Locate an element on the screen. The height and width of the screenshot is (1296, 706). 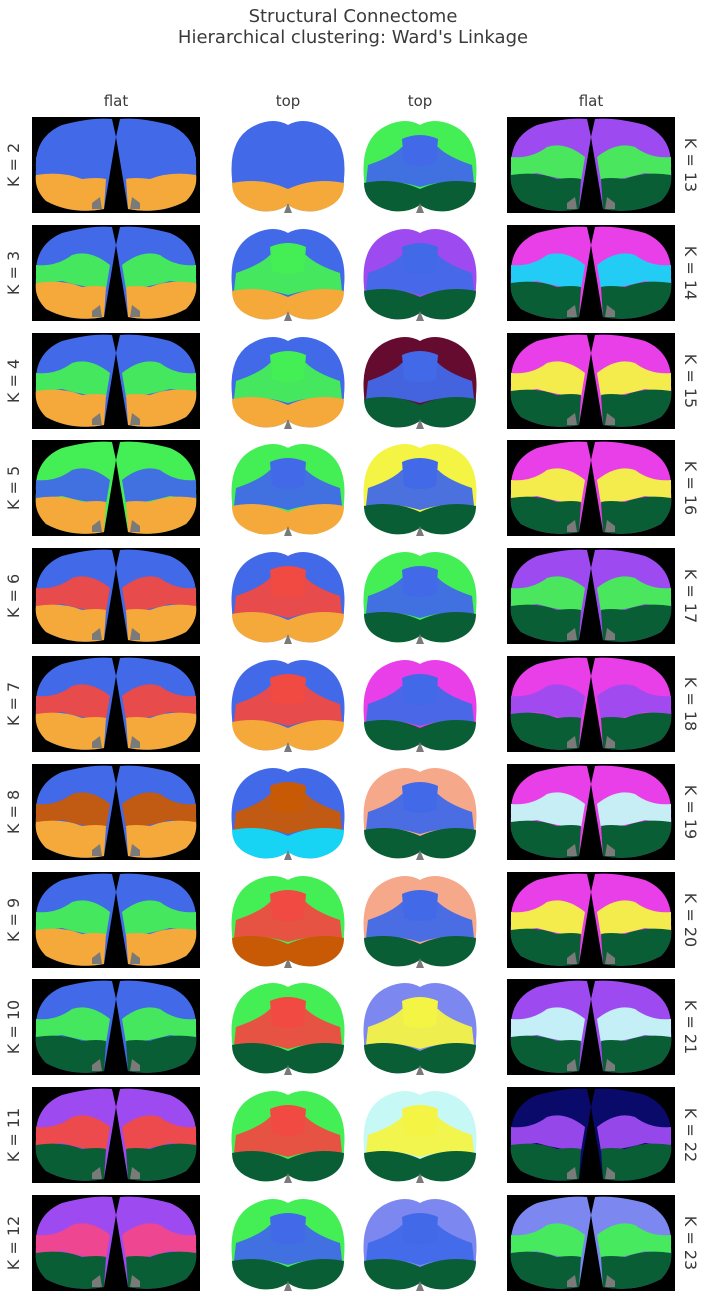
k-label-right-row-7: K = 19 is located at coordinates (690, 812).